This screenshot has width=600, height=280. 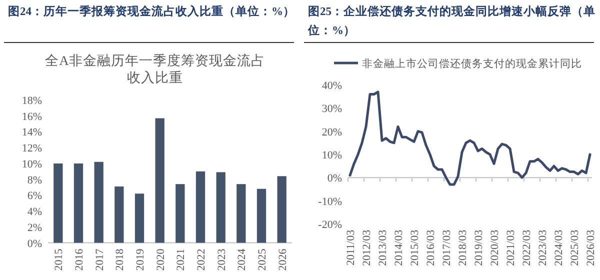 I want to click on y-tick-label: 4%, so click(x=34, y=212).